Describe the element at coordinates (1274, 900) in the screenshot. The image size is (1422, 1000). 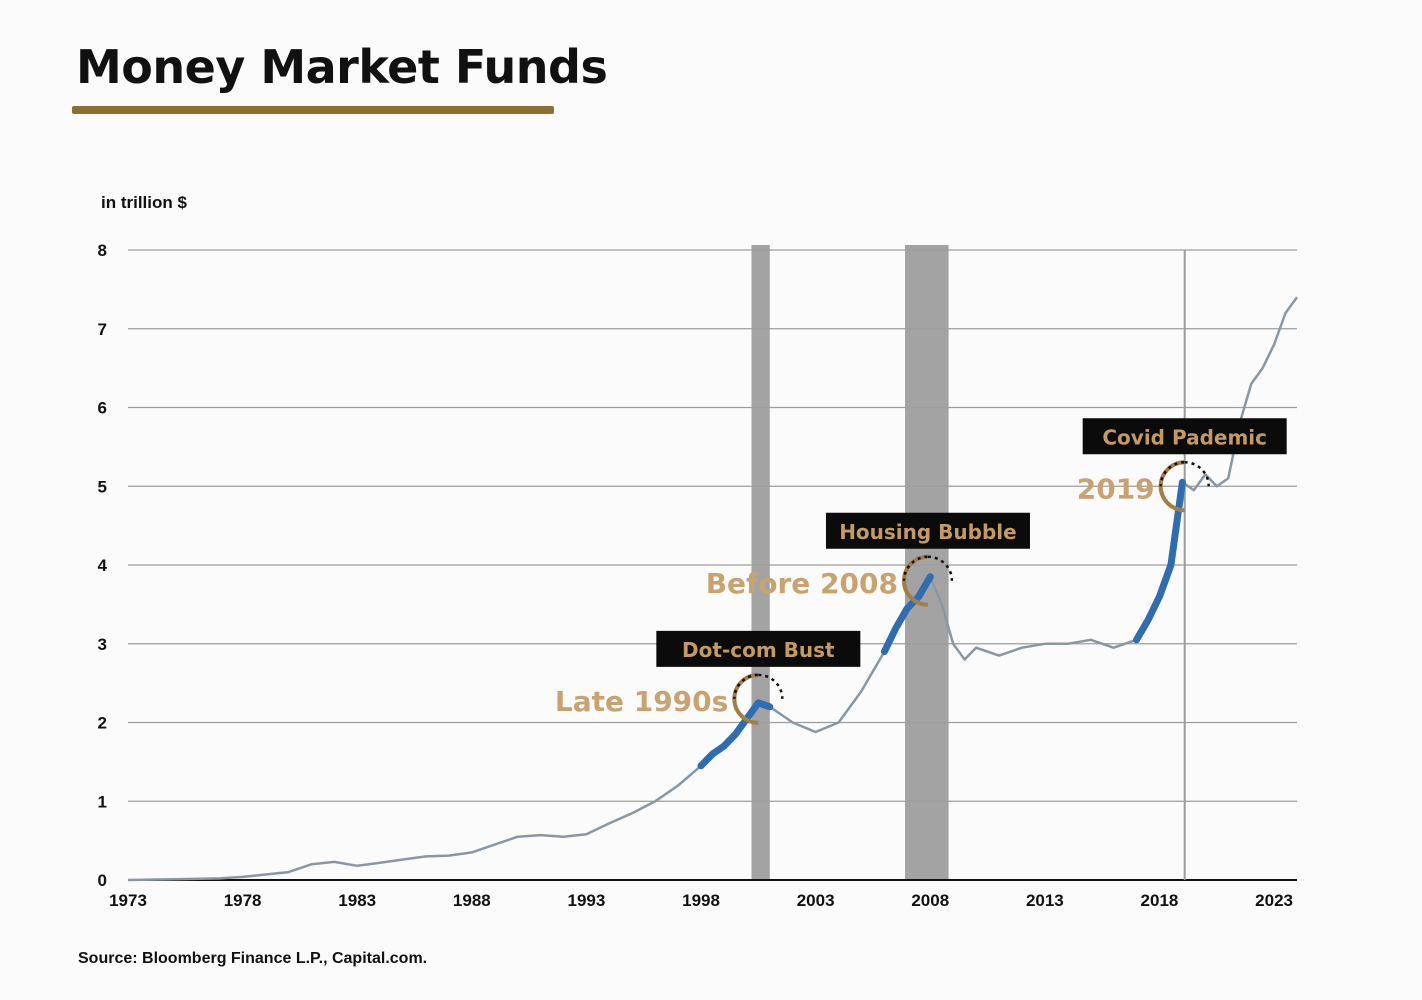
I see `x-tick-label: 2023` at that location.